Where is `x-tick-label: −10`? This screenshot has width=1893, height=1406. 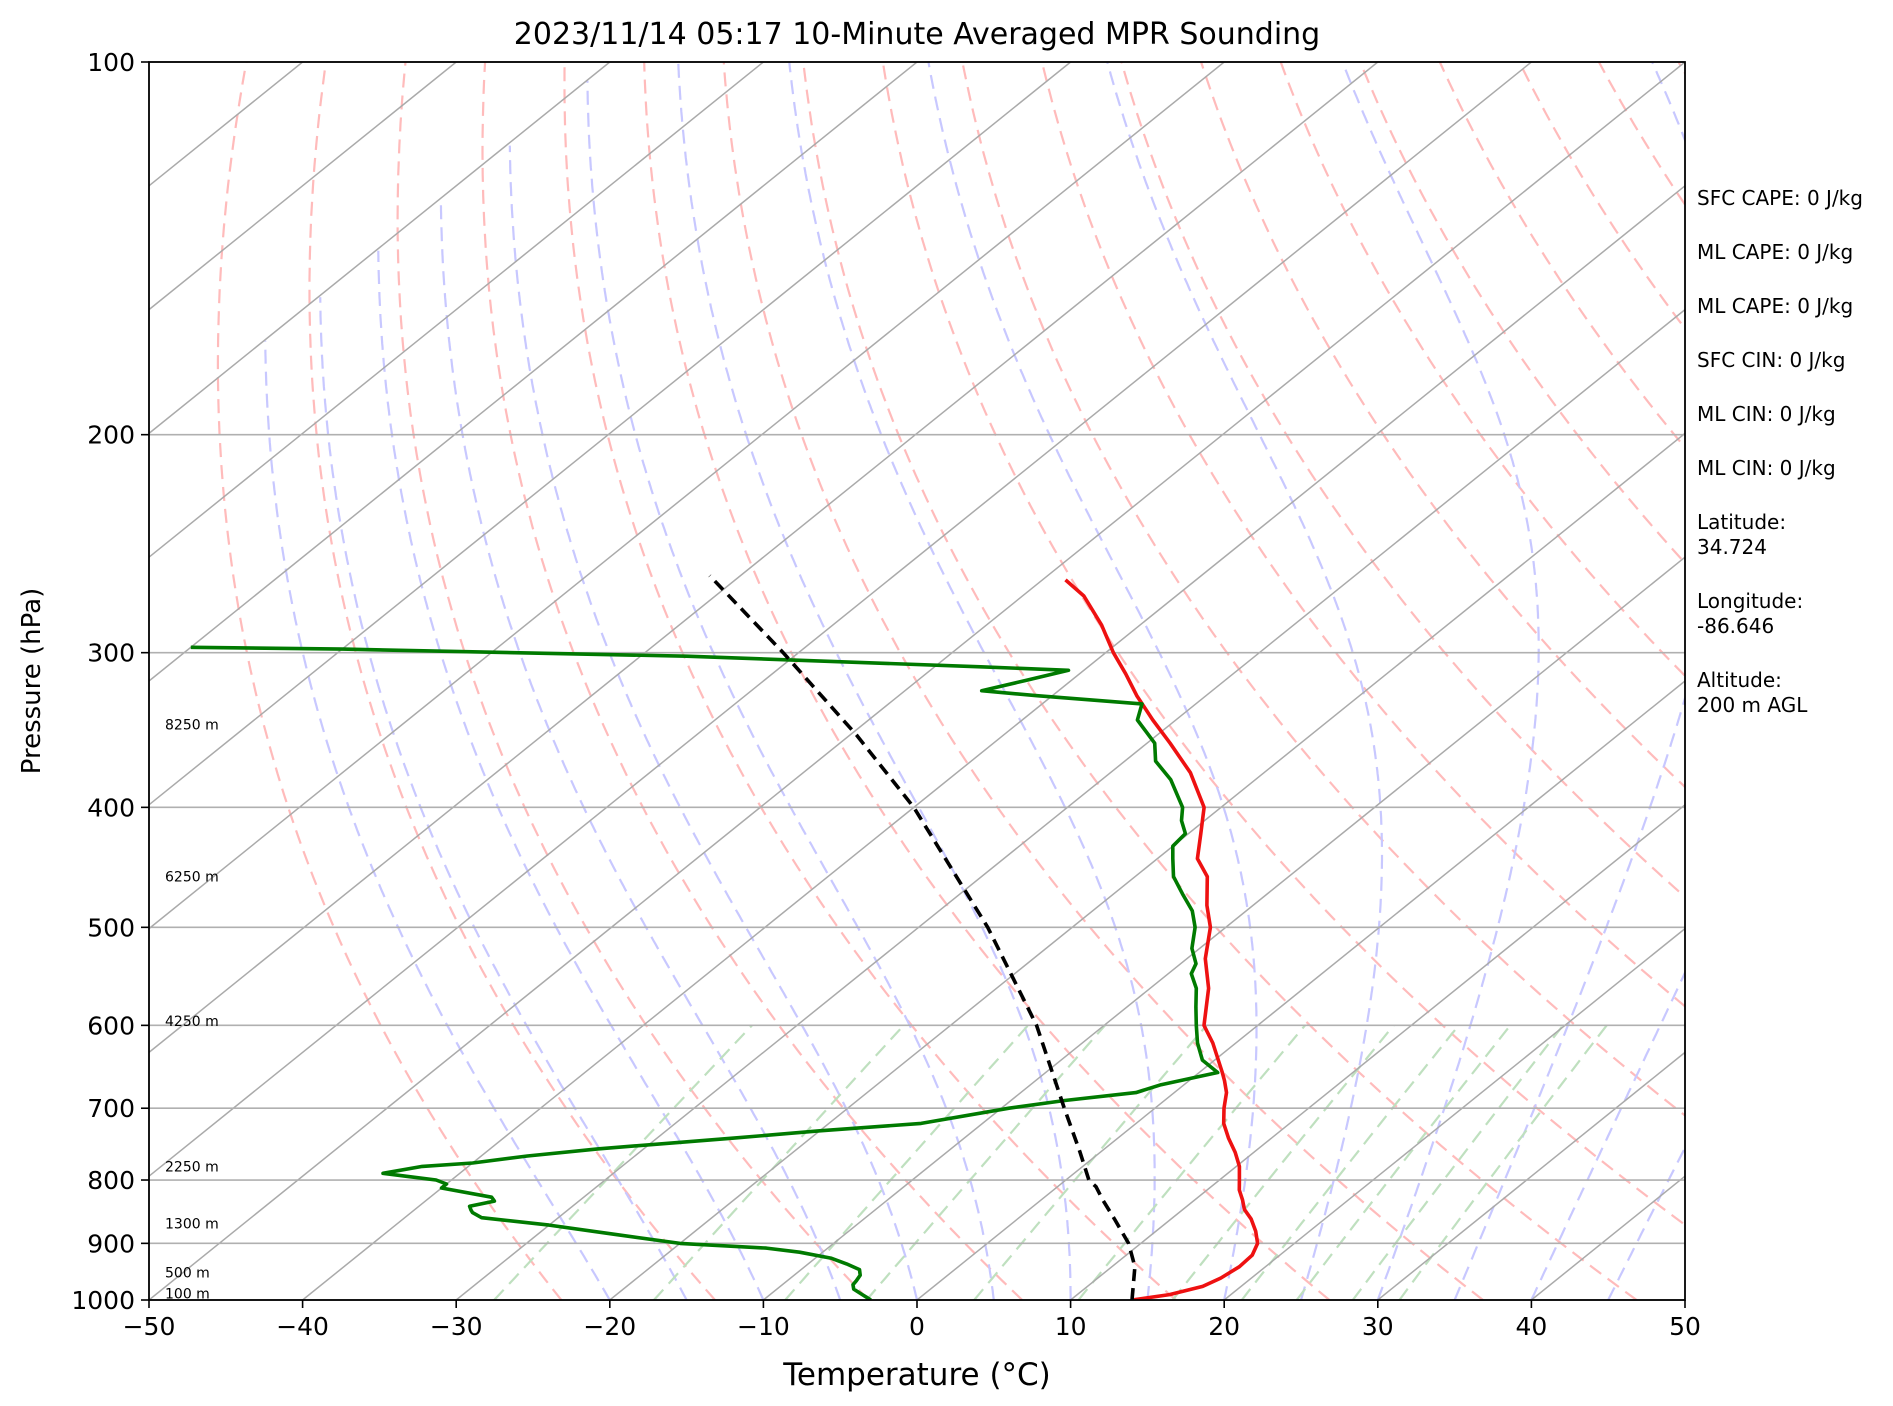
x-tick-label: −10 is located at coordinates (763, 1326).